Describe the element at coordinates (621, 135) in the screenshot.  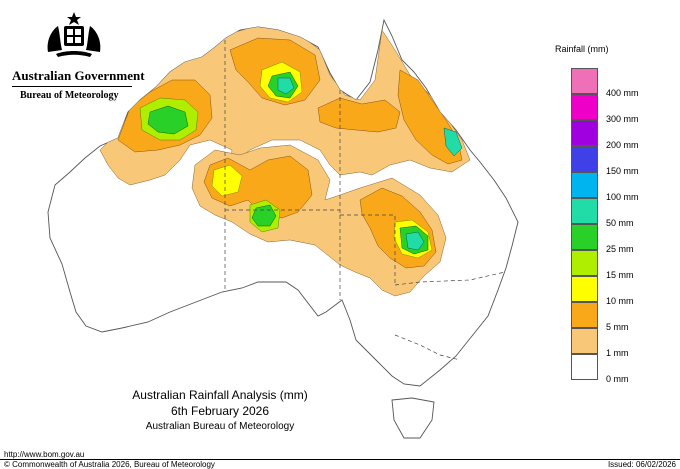
I see `legend-item: 200 mm` at that location.